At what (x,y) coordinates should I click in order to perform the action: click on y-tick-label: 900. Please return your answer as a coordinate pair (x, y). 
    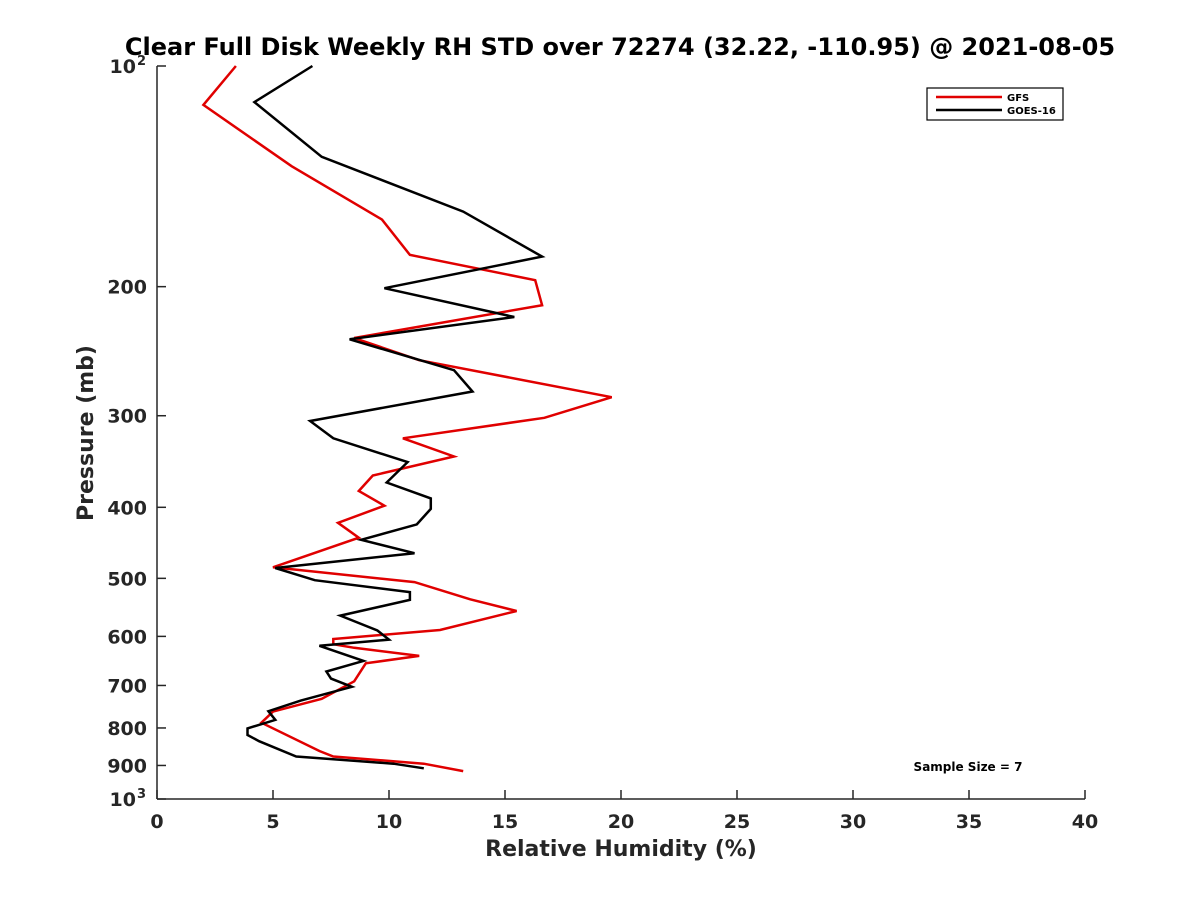
    Looking at the image, I should click on (127, 766).